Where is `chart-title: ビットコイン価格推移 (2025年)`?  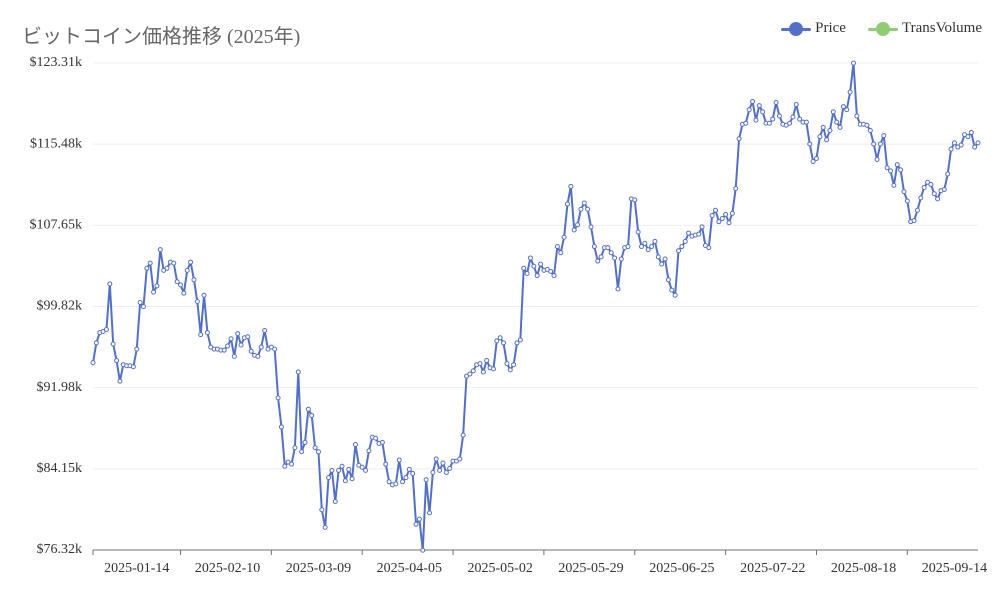
chart-title: ビットコイン価格推移 (2025年) is located at coordinates (161, 37).